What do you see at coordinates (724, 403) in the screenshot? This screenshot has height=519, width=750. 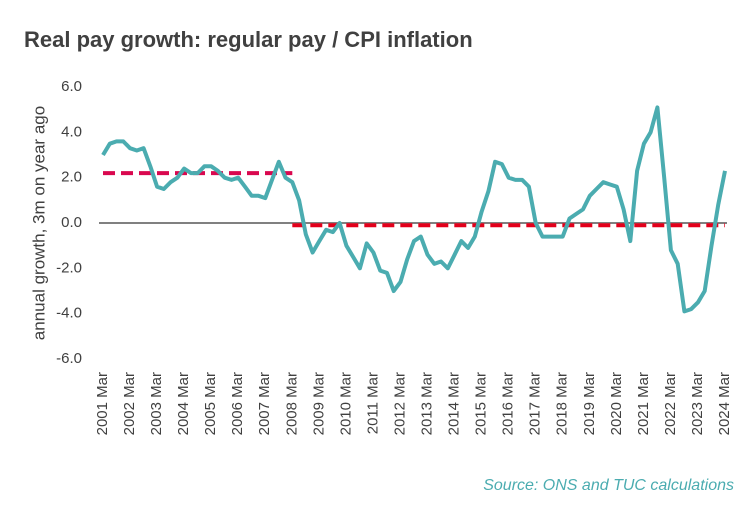 I see `x-tick-label: 2024 Mar` at bounding box center [724, 403].